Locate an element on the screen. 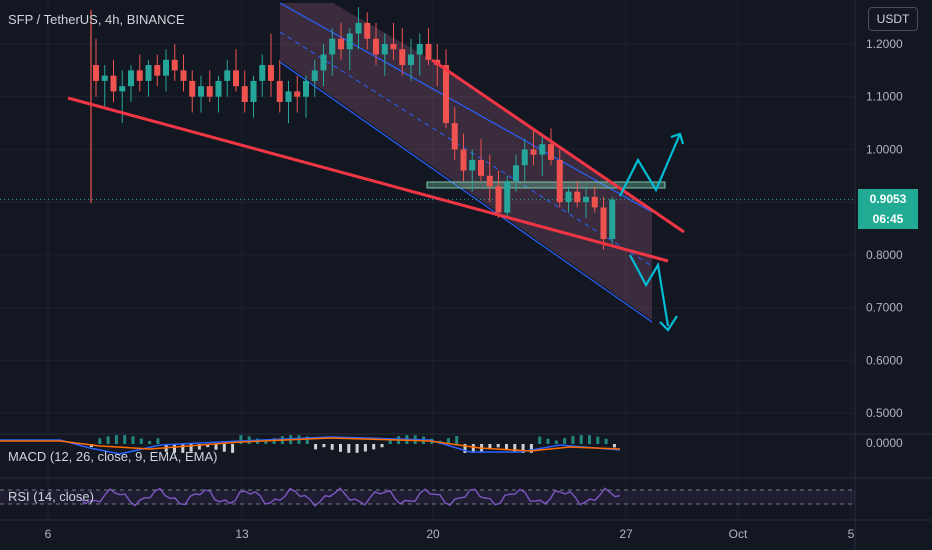 The height and width of the screenshot is (550, 932). price-tick-label: 1.2000 is located at coordinates (884, 44).